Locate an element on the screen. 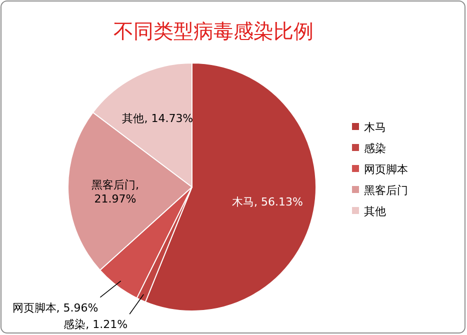 The height and width of the screenshot is (335, 467). data-label: 网页脚本, 5.96% is located at coordinates (55, 307).